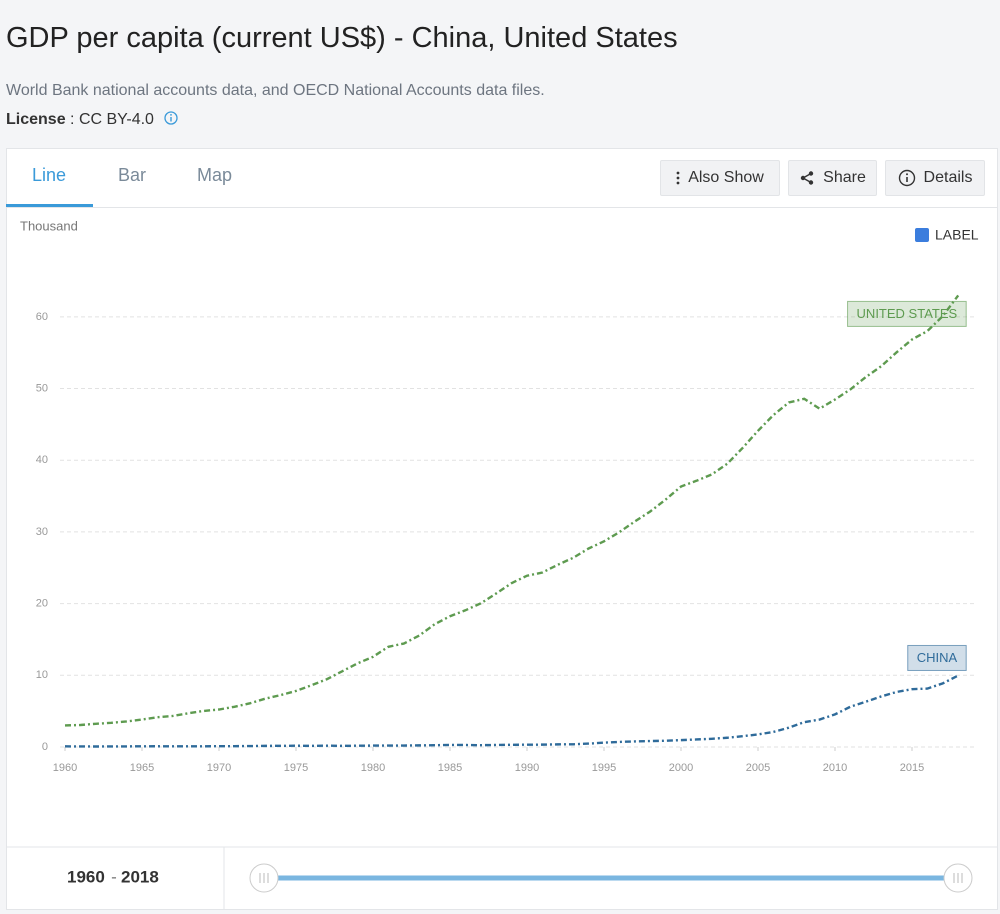 The height and width of the screenshot is (914, 1000). Describe the element at coordinates (116, 119) in the screenshot. I see `license-value: CC BY-4.0` at that location.